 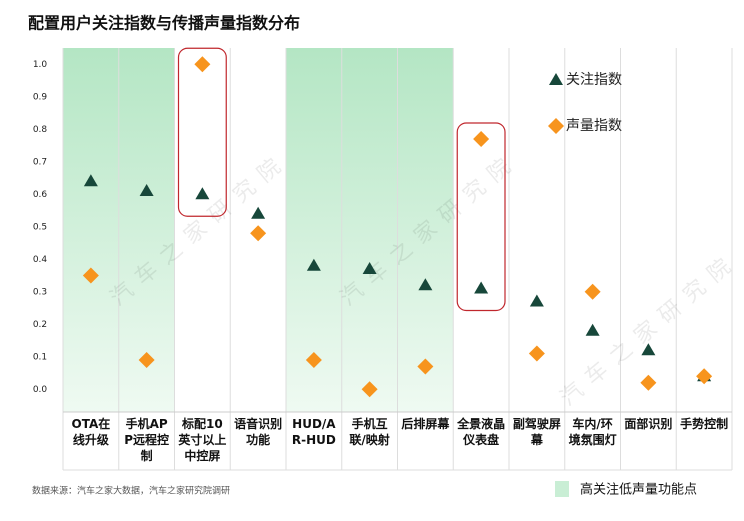 What do you see at coordinates (91, 432) in the screenshot?
I see `x-tick-label: OTA在线升级` at bounding box center [91, 432].